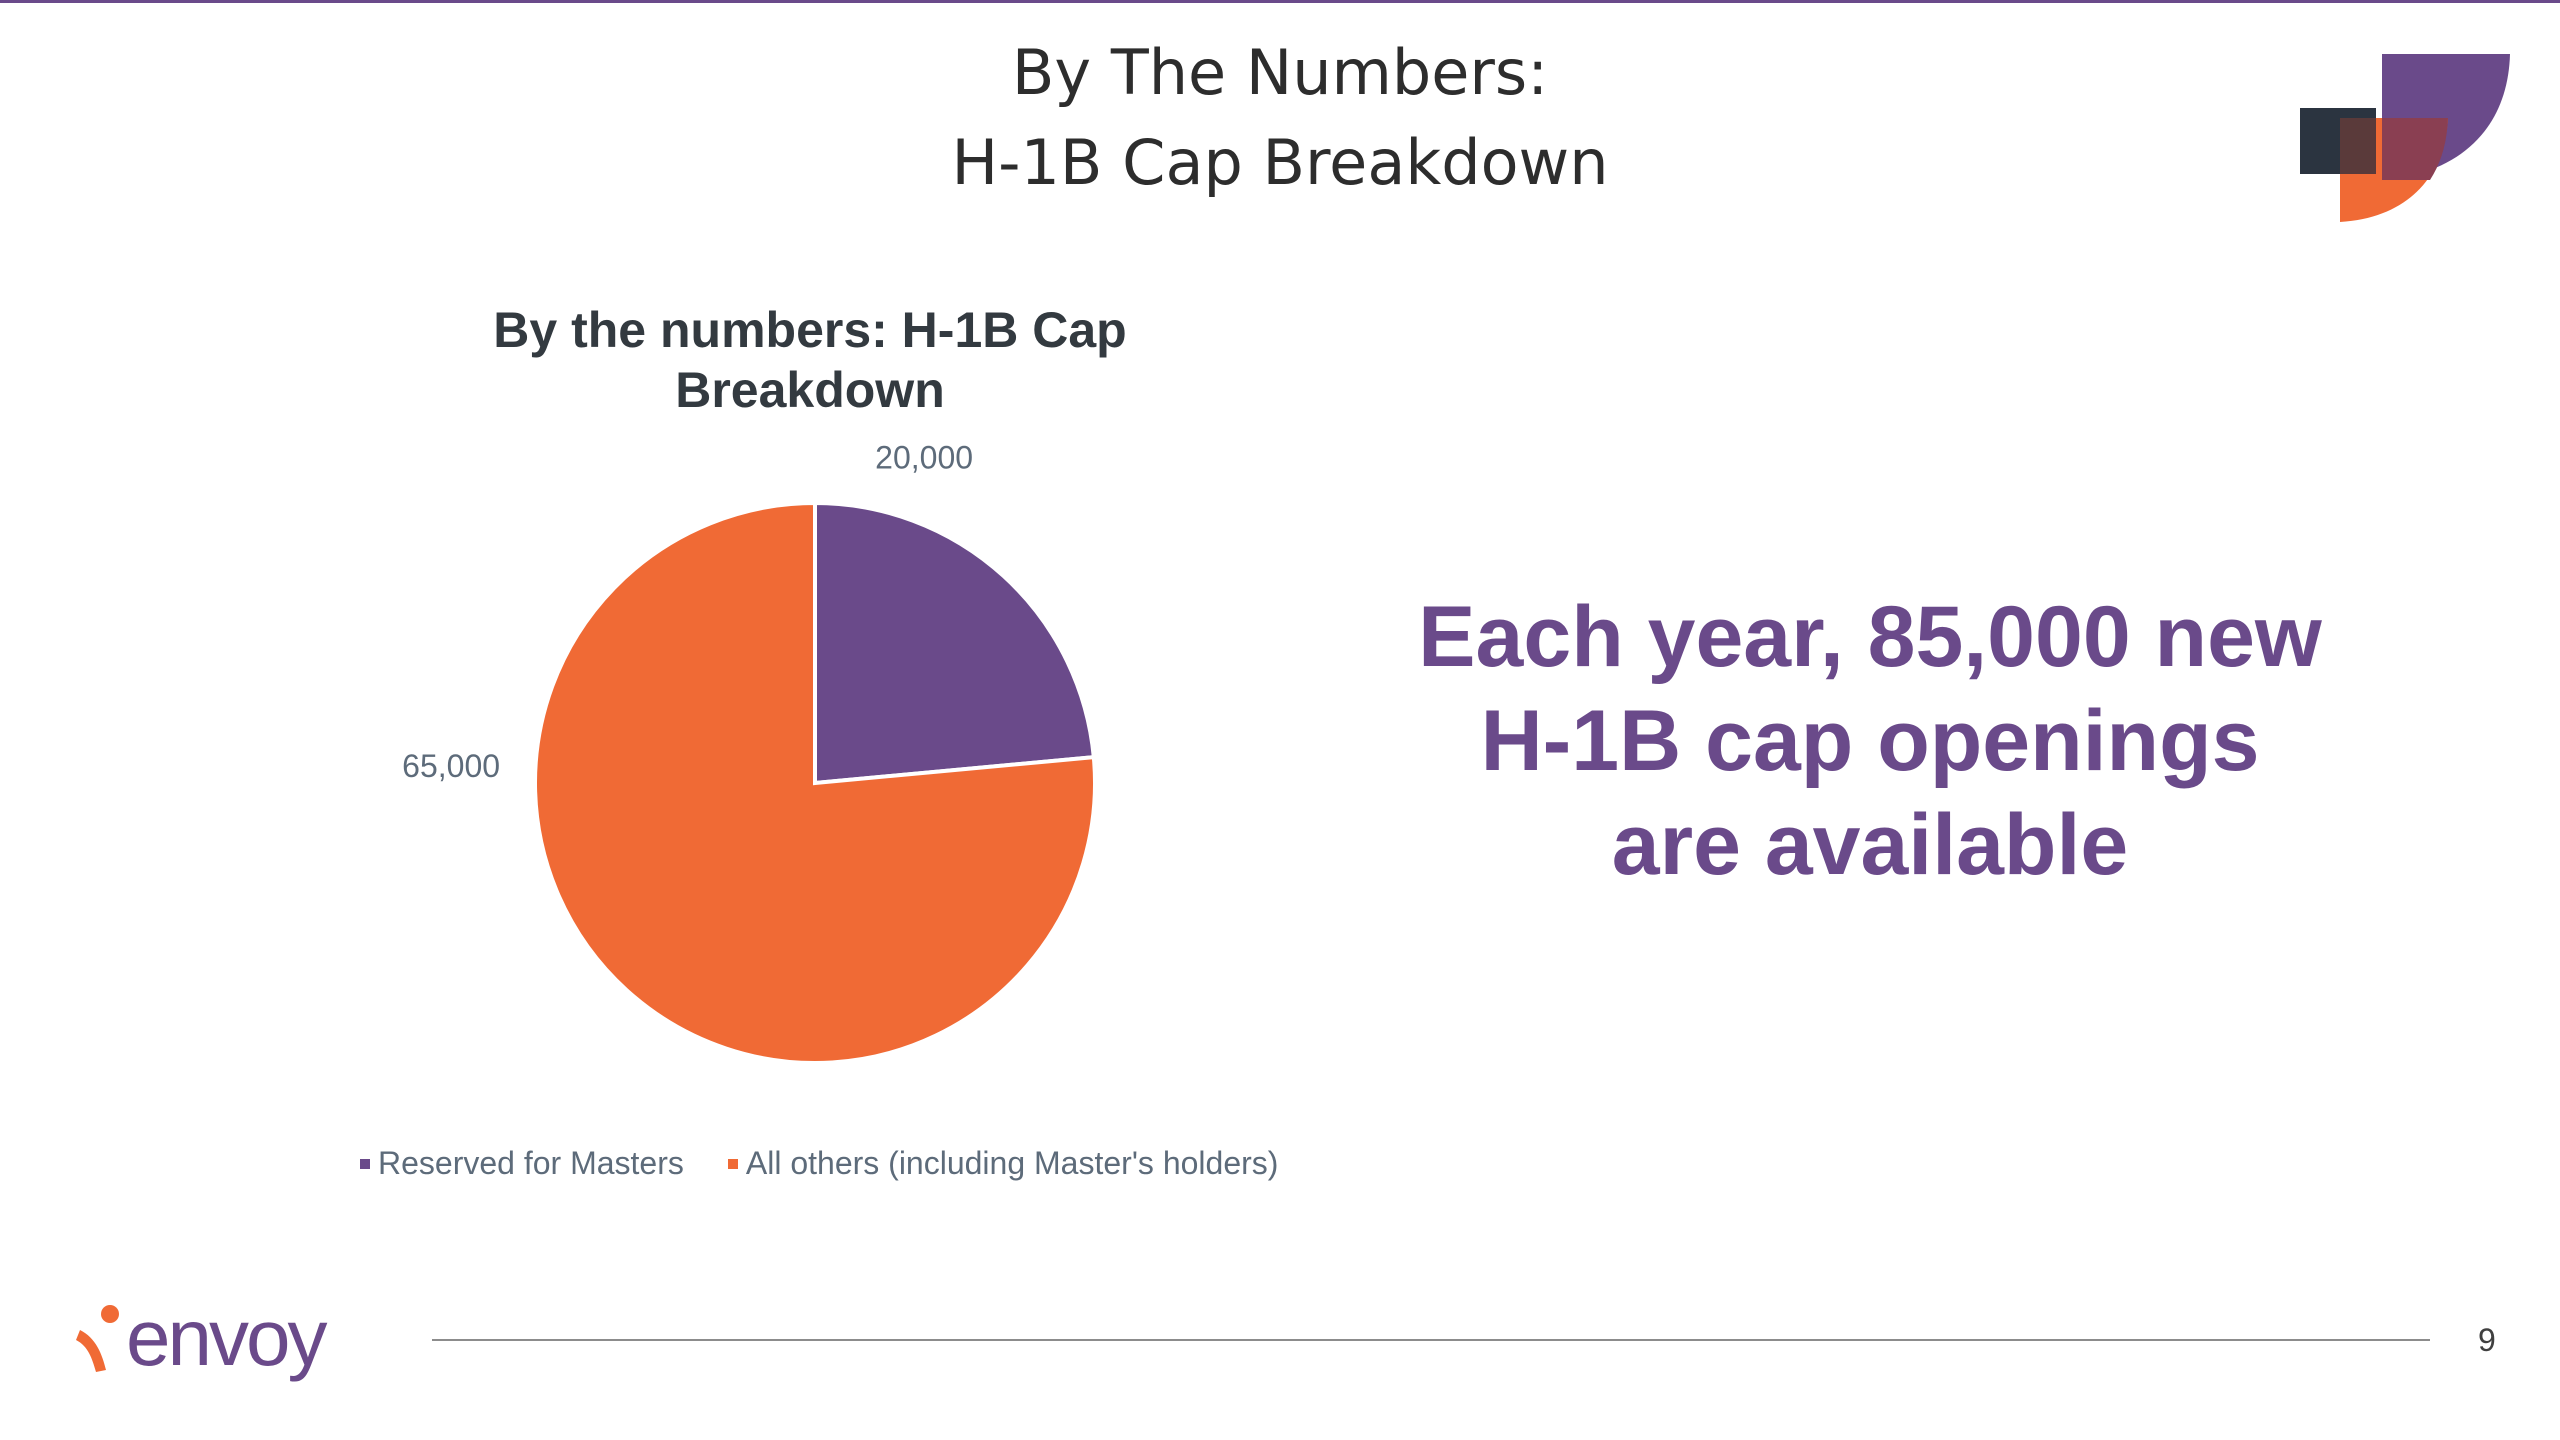 Image resolution: width=2560 pixels, height=1440 pixels. I want to click on slide-title-line-2: H-1B Cap Breakdown, so click(1280, 162).